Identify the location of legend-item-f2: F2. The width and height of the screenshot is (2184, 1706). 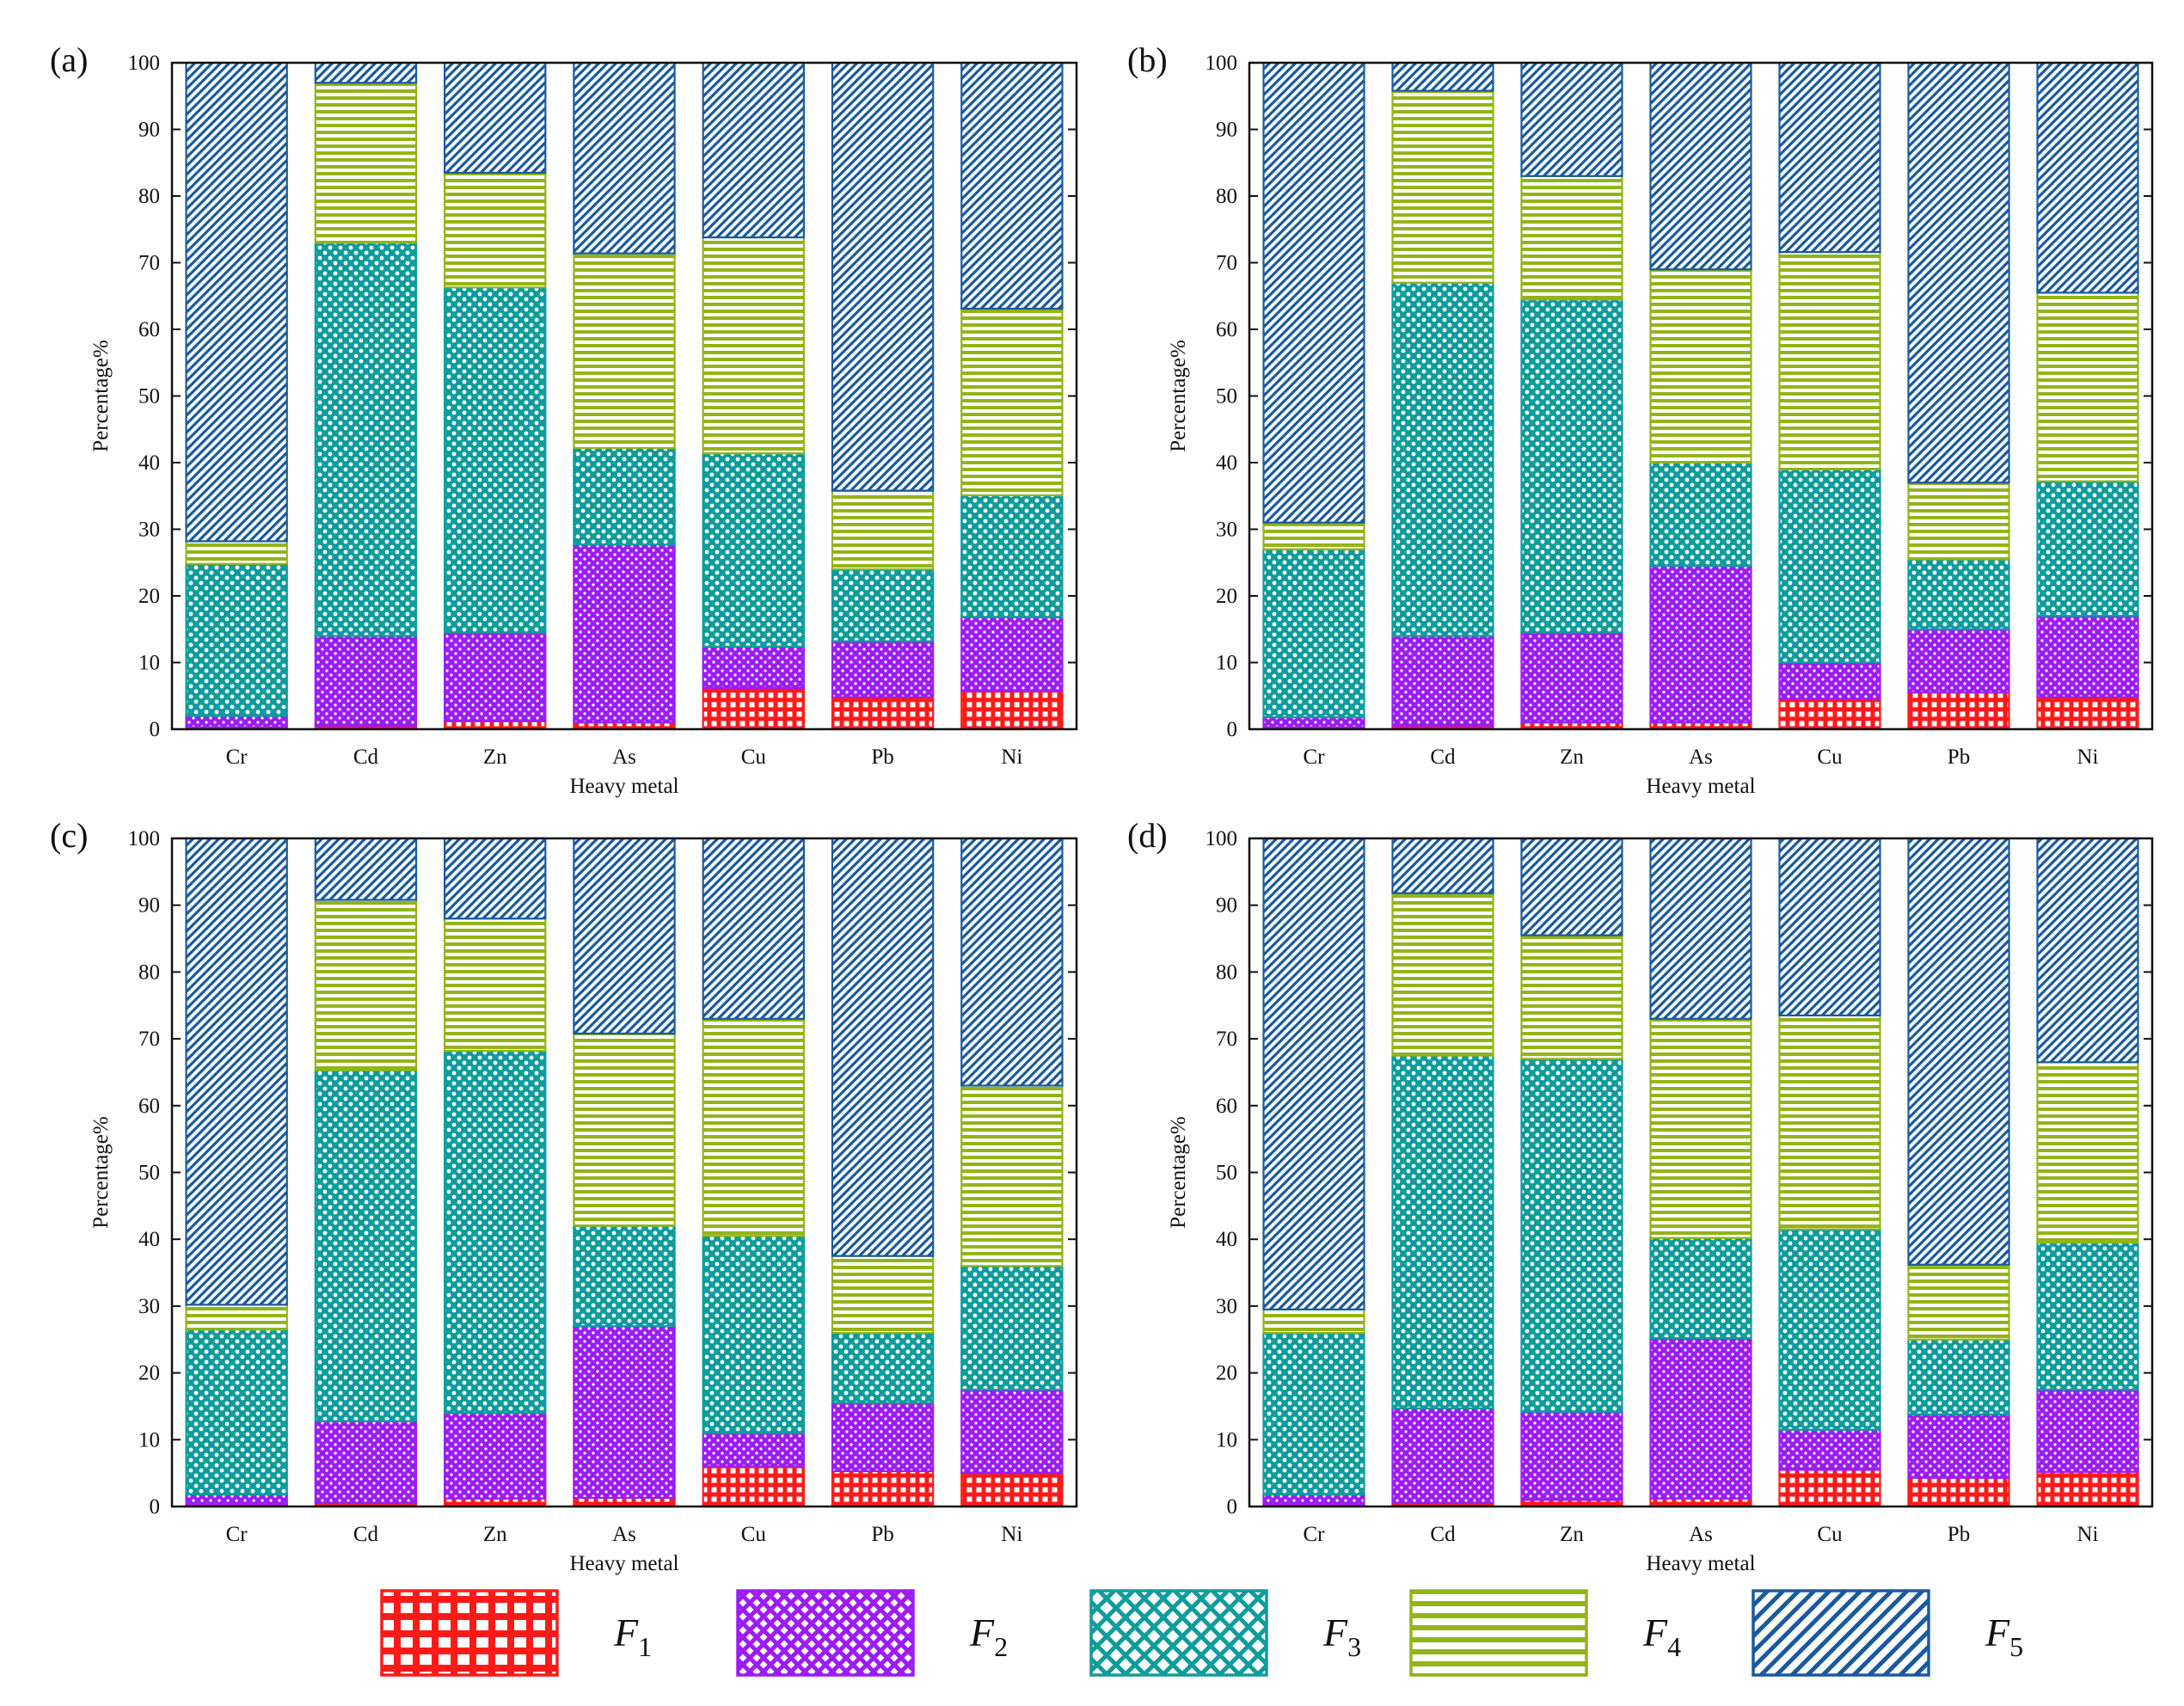
(872, 1633).